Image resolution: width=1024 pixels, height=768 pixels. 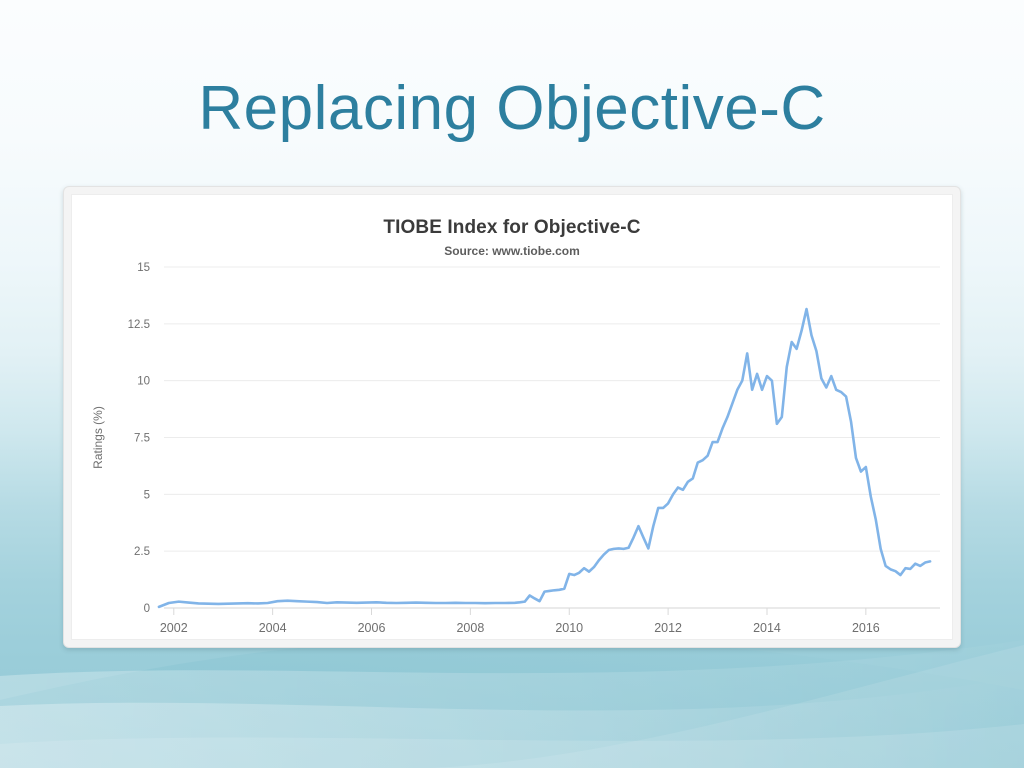 What do you see at coordinates (142, 439) in the screenshot?
I see `y-axis-tick-label: 7.5` at bounding box center [142, 439].